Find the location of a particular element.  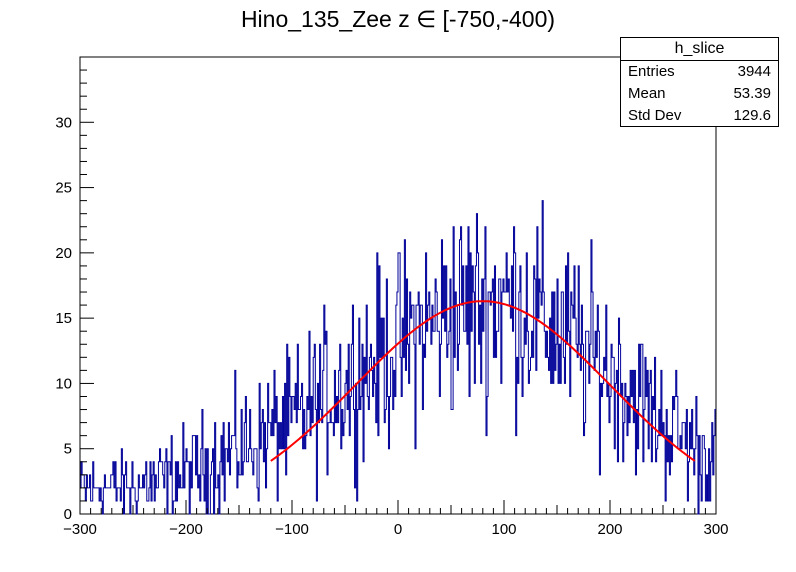

x-tick-label: 100 is located at coordinates (503, 529).